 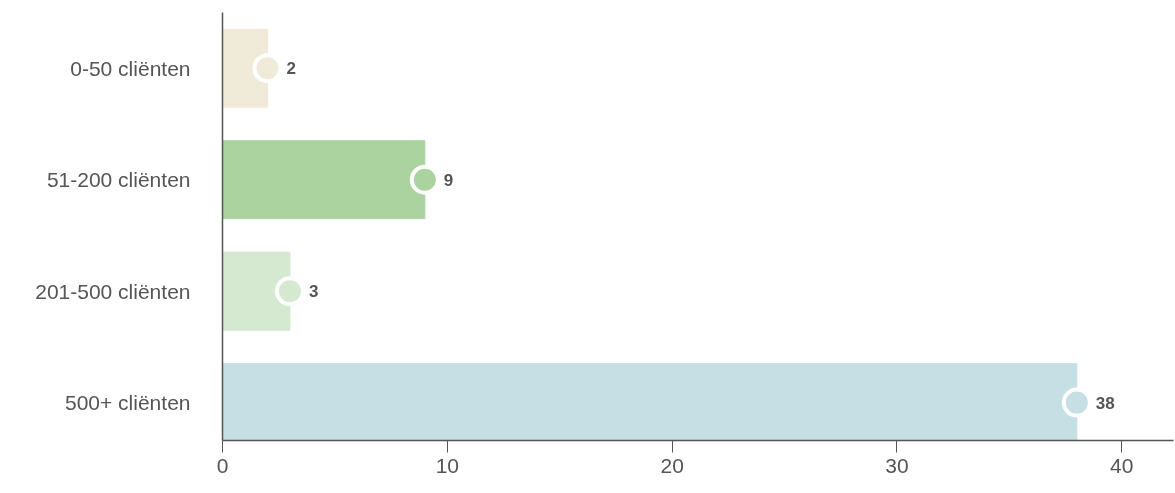 What do you see at coordinates (130, 68) in the screenshot?
I see `y-tick-label: 0-50 cliënten` at bounding box center [130, 68].